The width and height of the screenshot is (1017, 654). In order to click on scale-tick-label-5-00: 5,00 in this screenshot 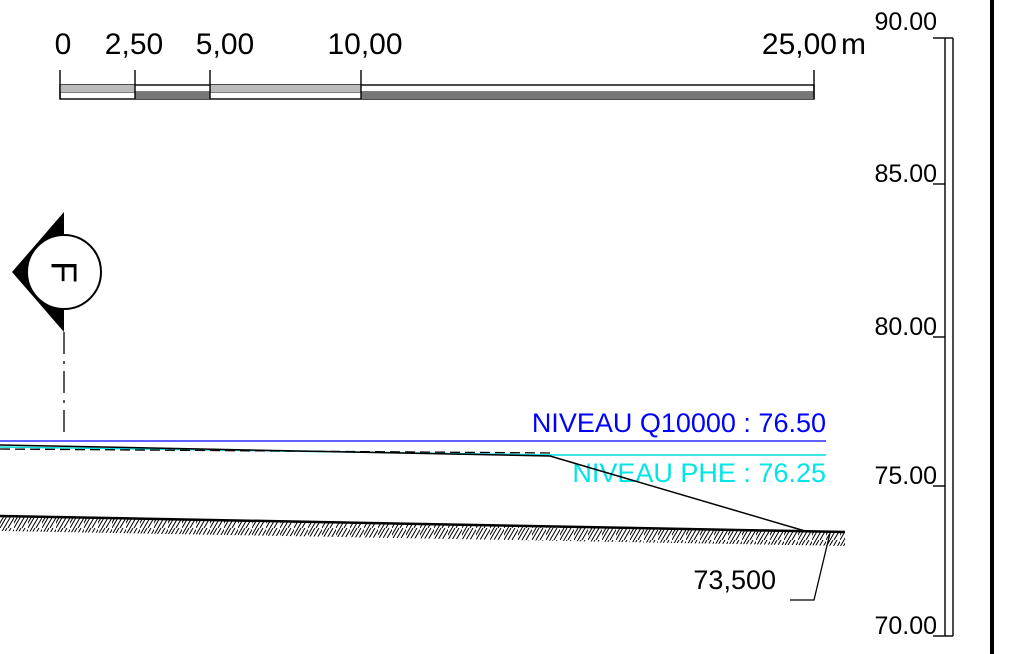, I will do `click(225, 44)`.